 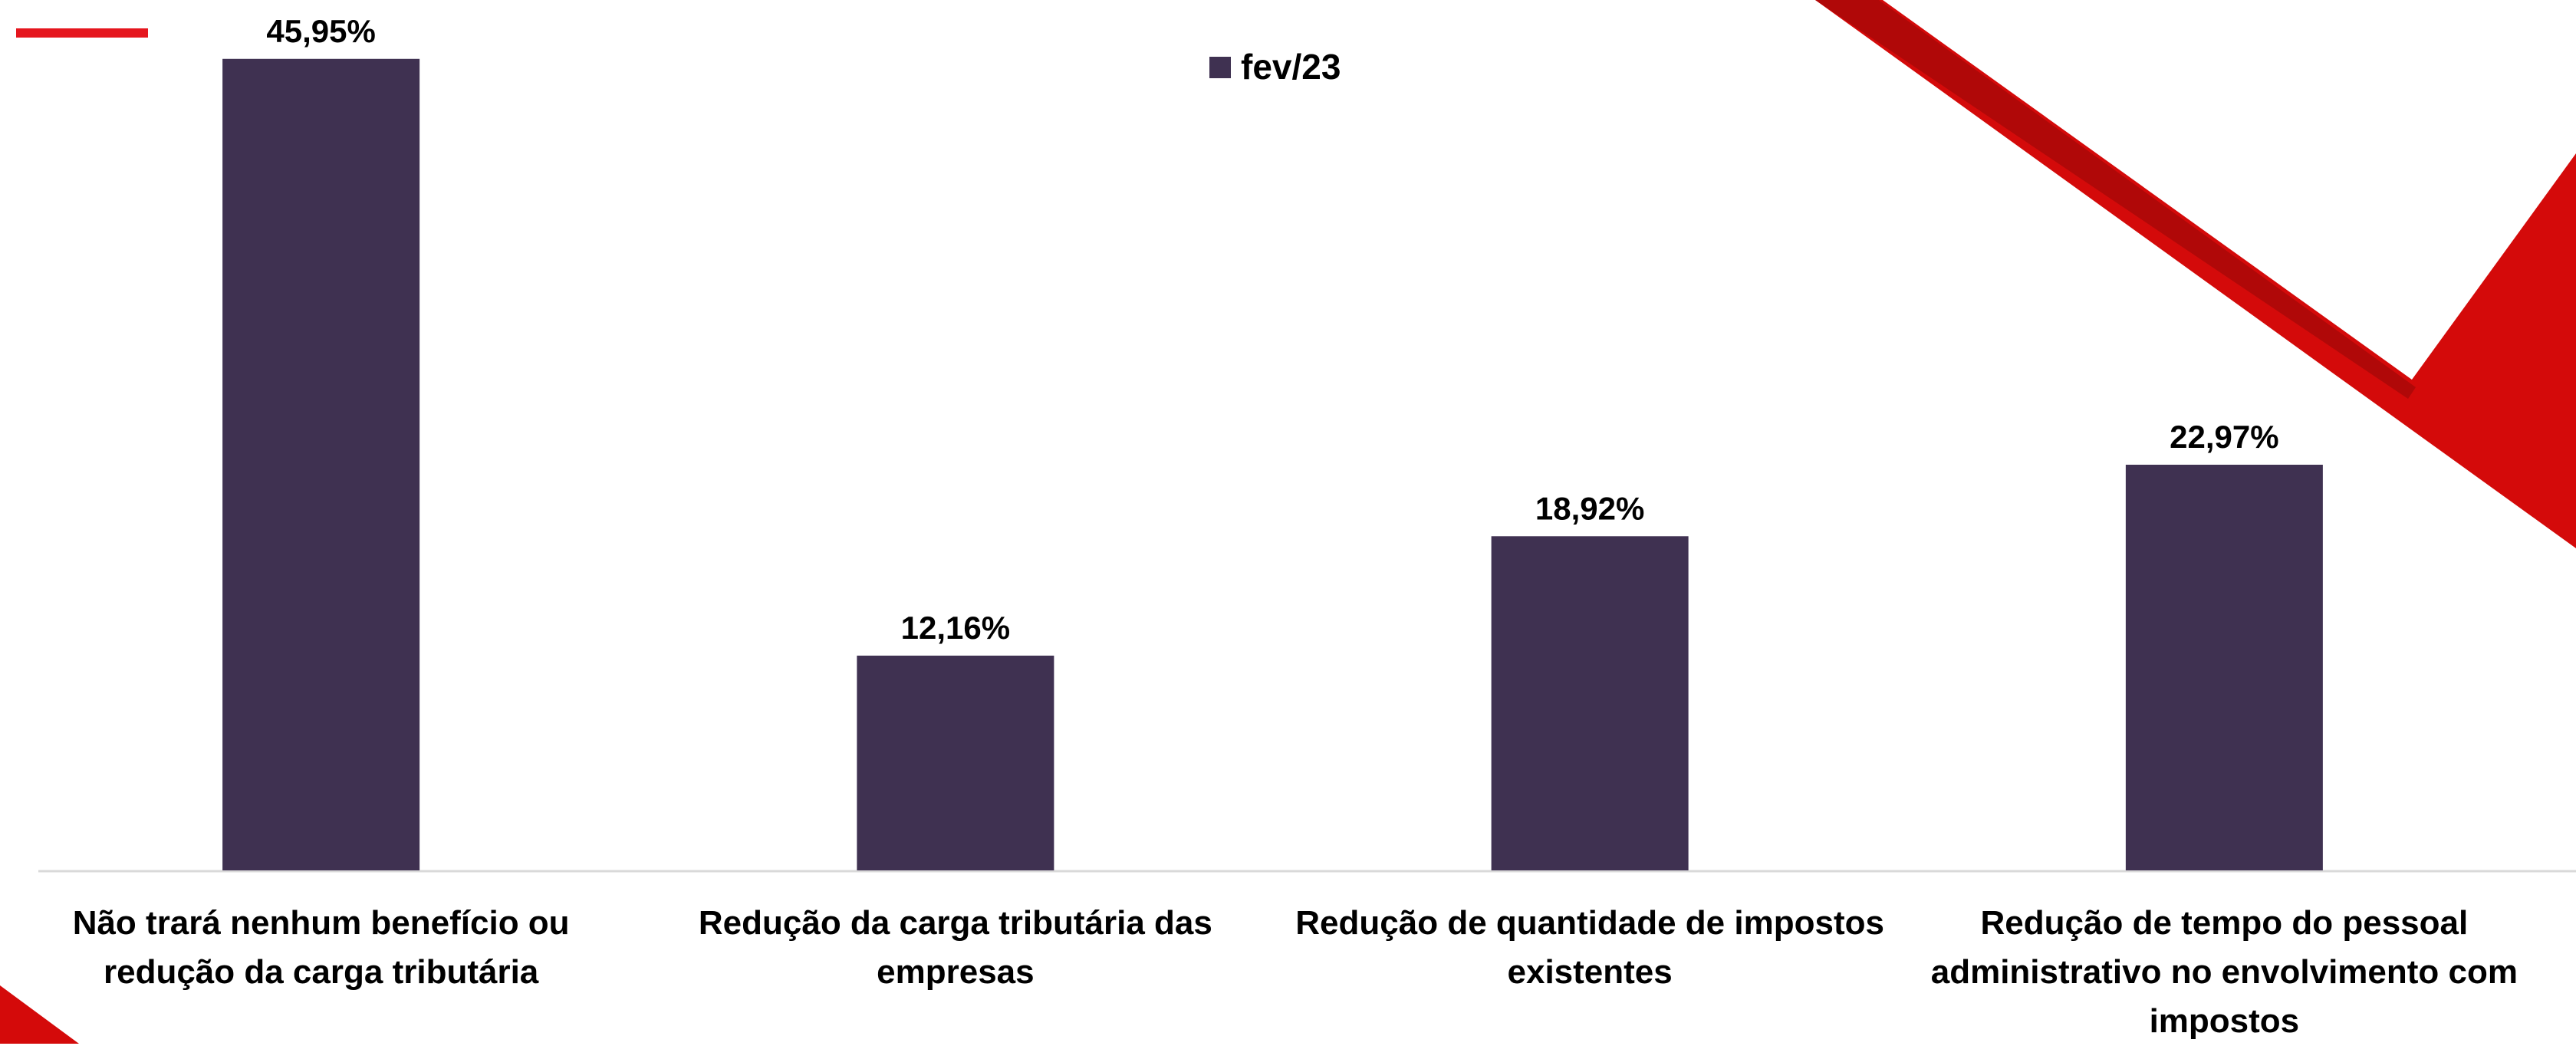 What do you see at coordinates (320, 31) in the screenshot?
I see `value-label: 45,95%` at bounding box center [320, 31].